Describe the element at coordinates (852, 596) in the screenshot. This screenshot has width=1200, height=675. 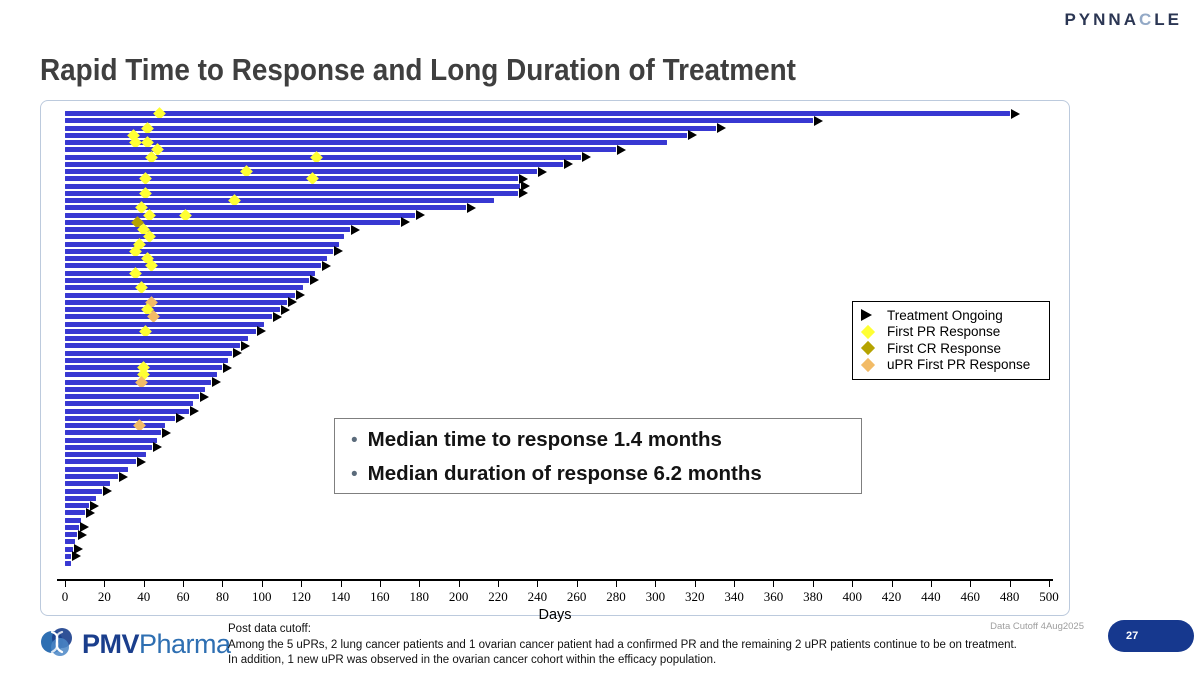
I see `x-axis-tick-label: 400` at that location.